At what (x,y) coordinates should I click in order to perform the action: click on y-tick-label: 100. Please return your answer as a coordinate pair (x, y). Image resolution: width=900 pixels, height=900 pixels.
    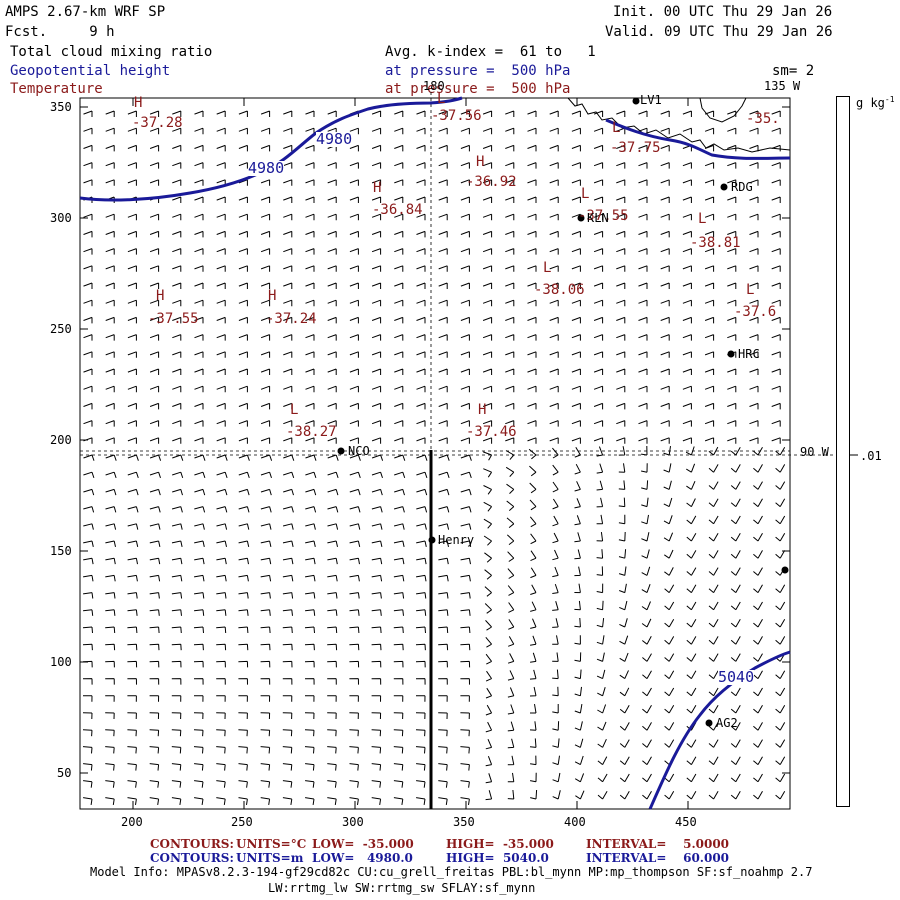
    Looking at the image, I should click on (61, 662).